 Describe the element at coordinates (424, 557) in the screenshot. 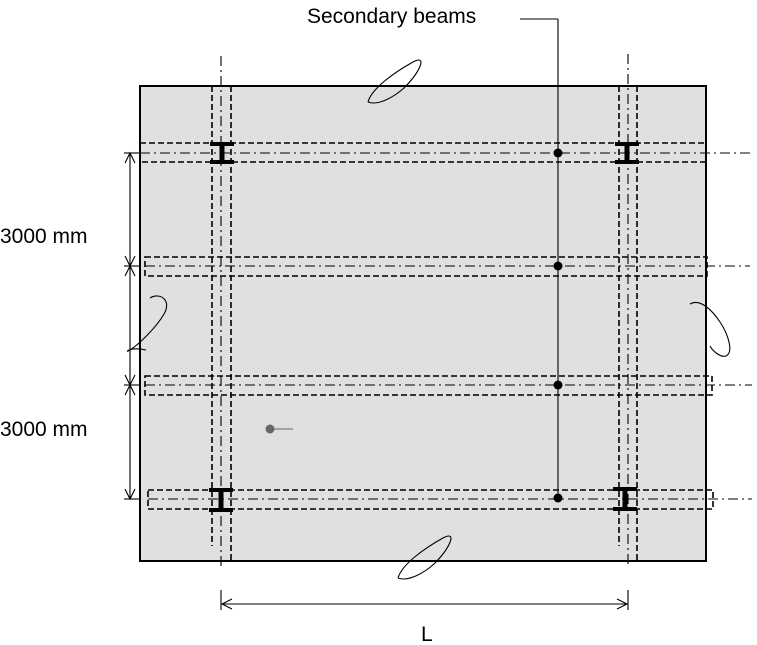

I see `break-line-bottom` at that location.